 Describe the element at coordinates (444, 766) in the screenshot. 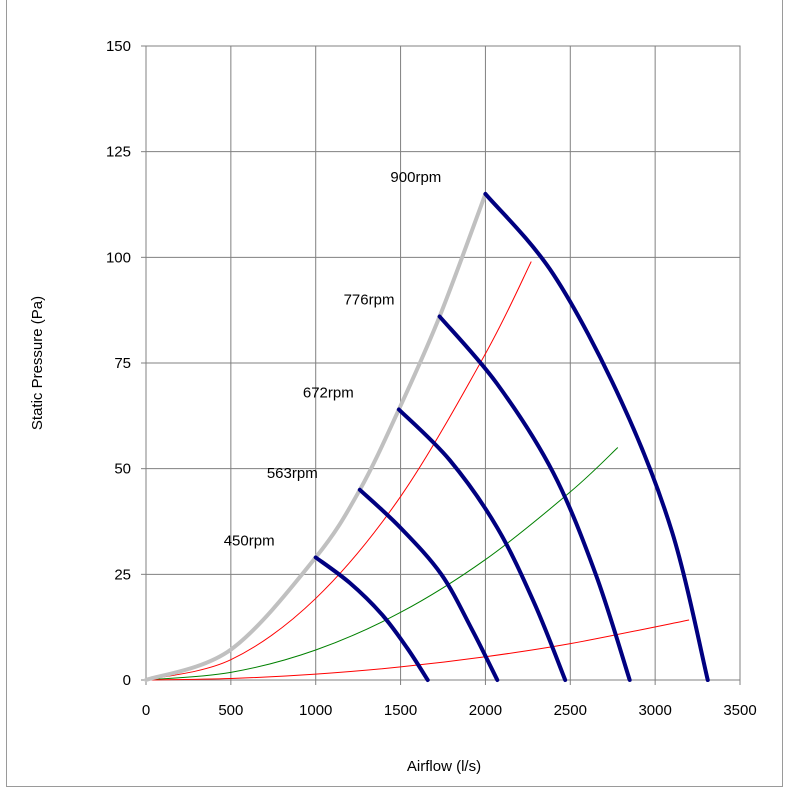

I see `x-axis-title: Airflow (l/s)` at that location.